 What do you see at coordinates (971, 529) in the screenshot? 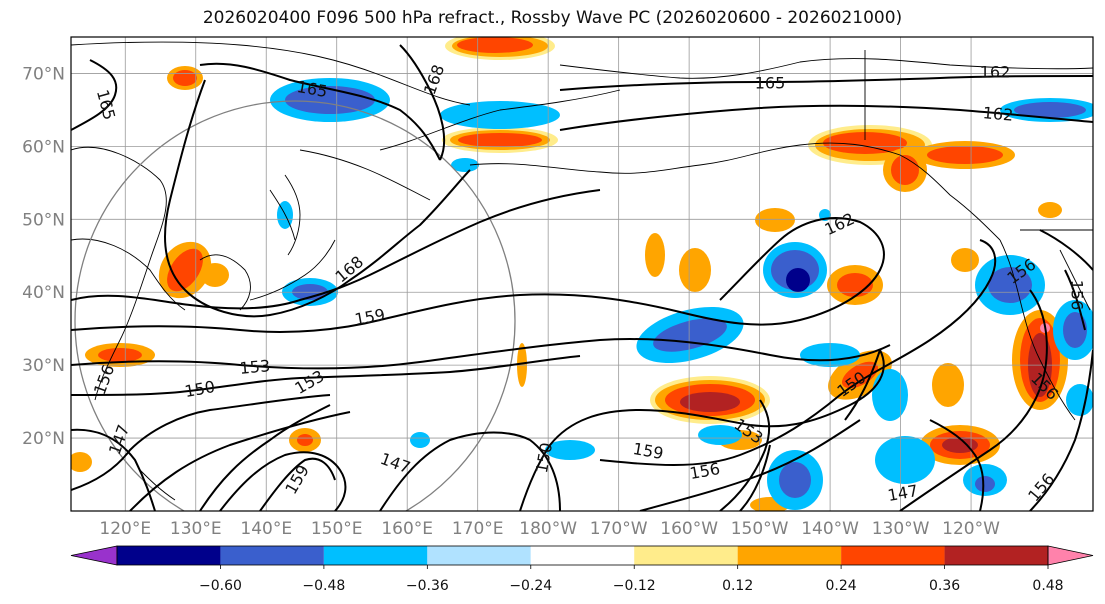
I see `lon-tick-label: 120°W` at bounding box center [971, 529].